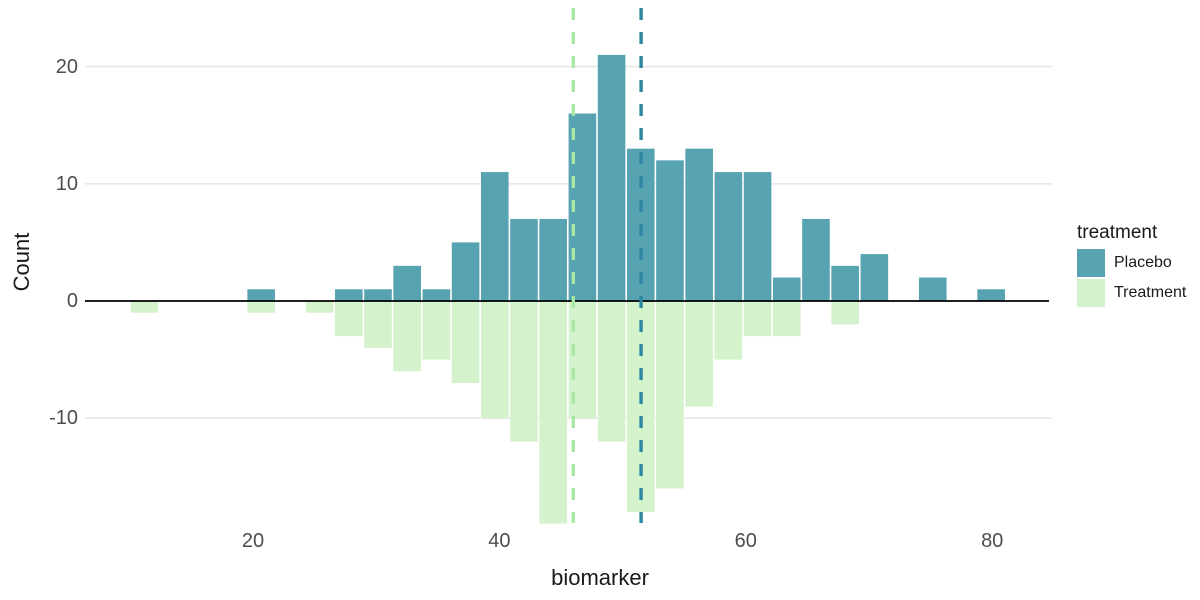  What do you see at coordinates (66, 66) in the screenshot?
I see `y-tick-label-20: 20` at bounding box center [66, 66].